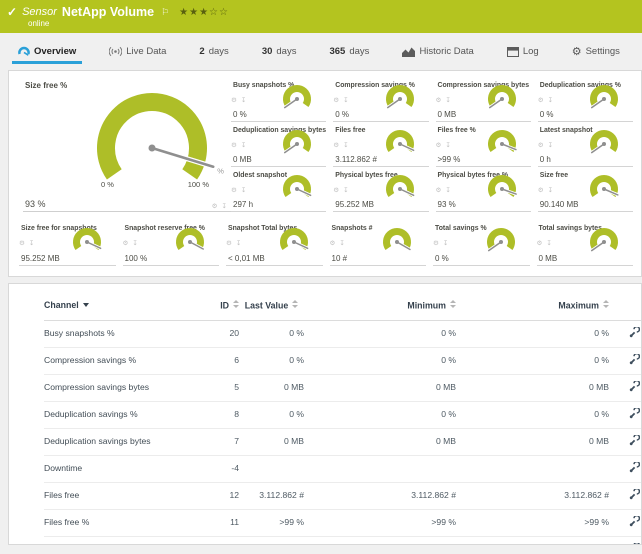 Image resolution: width=642 pixels, height=554 pixels. I want to click on cell-id: 6, so click(215, 361).